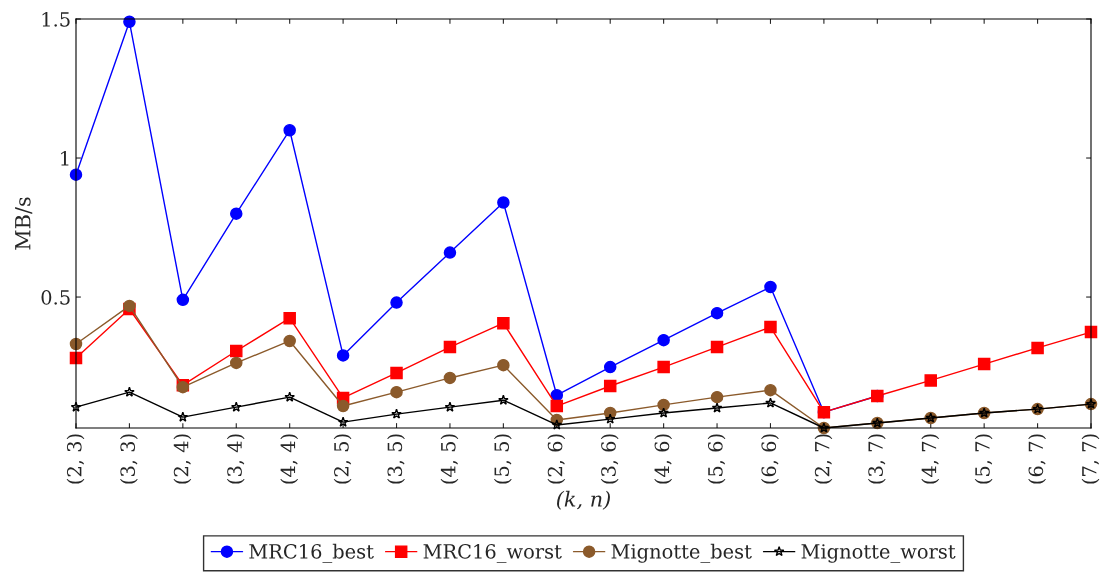 This screenshot has width=1109, height=576. What do you see at coordinates (55, 297) in the screenshot?
I see `y-tick-label: 0.5` at bounding box center [55, 297].